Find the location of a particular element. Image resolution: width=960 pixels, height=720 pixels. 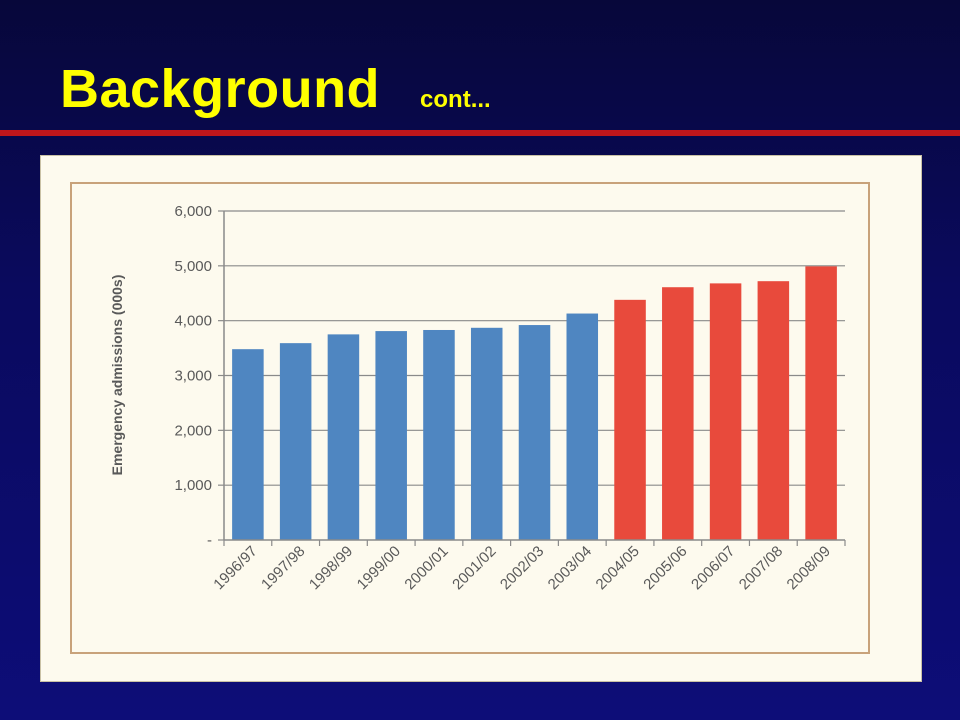

y-tick-label: 3,000 is located at coordinates (193, 376).